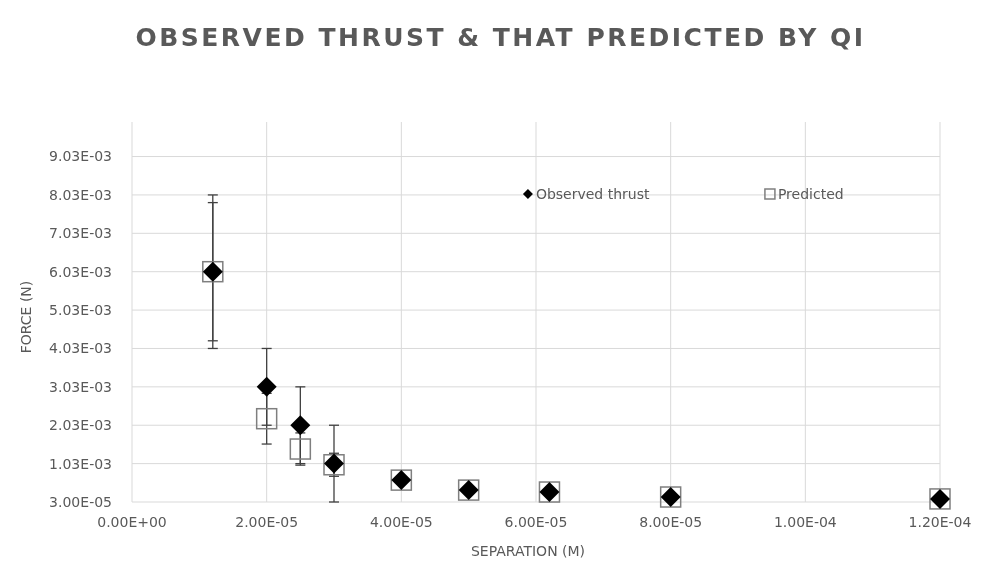 Image resolution: width=1001 pixels, height=584 pixels. Describe the element at coordinates (810, 193) in the screenshot. I see `legend-label: Predicted` at that location.